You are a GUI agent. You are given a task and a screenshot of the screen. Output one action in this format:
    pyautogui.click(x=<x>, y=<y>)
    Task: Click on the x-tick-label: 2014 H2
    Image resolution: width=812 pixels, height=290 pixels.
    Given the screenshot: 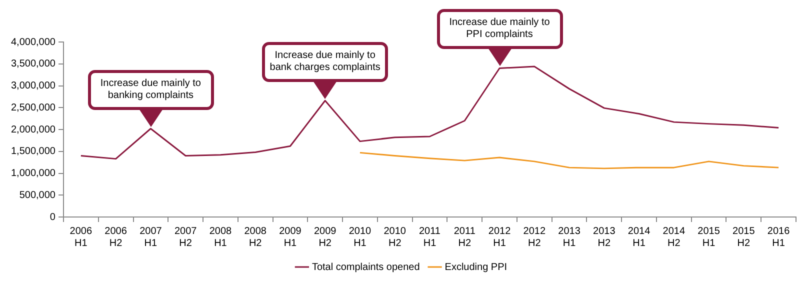 What is the action you would take?
    pyautogui.click(x=674, y=237)
    